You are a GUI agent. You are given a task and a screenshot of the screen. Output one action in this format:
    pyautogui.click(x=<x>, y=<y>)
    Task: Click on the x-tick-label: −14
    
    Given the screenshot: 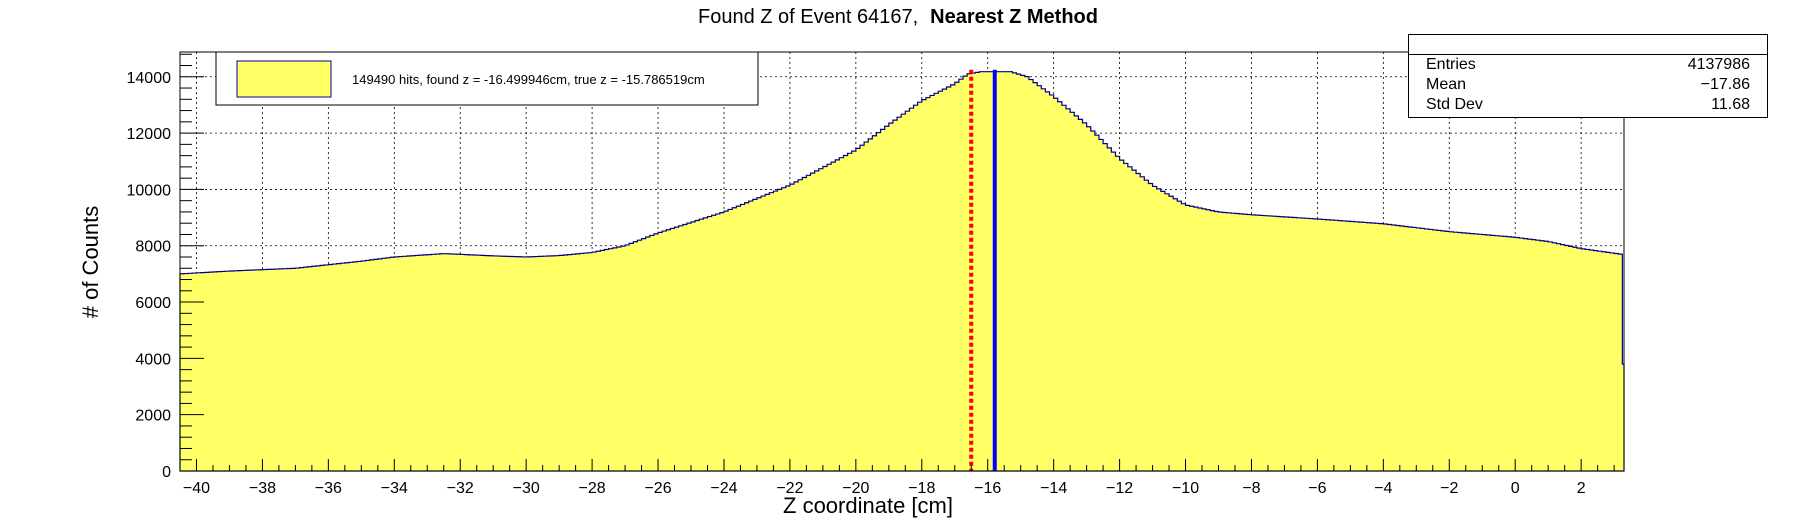 What is the action you would take?
    pyautogui.click(x=1053, y=488)
    